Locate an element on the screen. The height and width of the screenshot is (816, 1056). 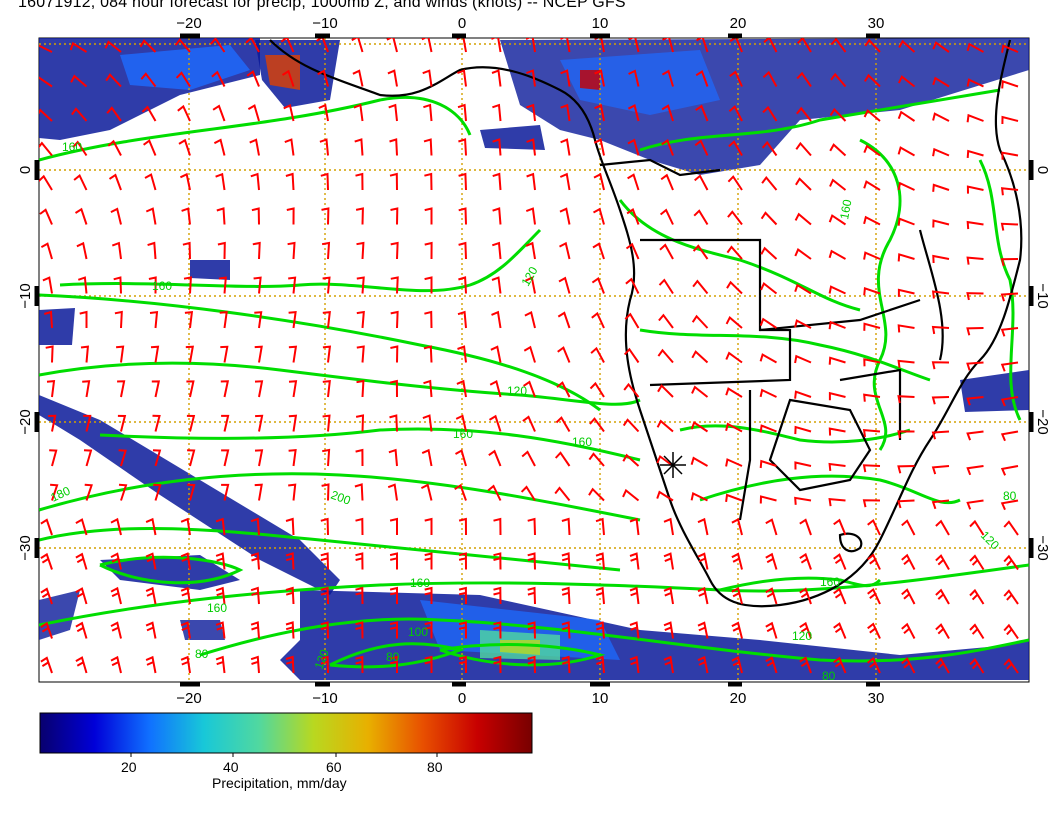
contour-label: 160 is located at coordinates (217, 608).